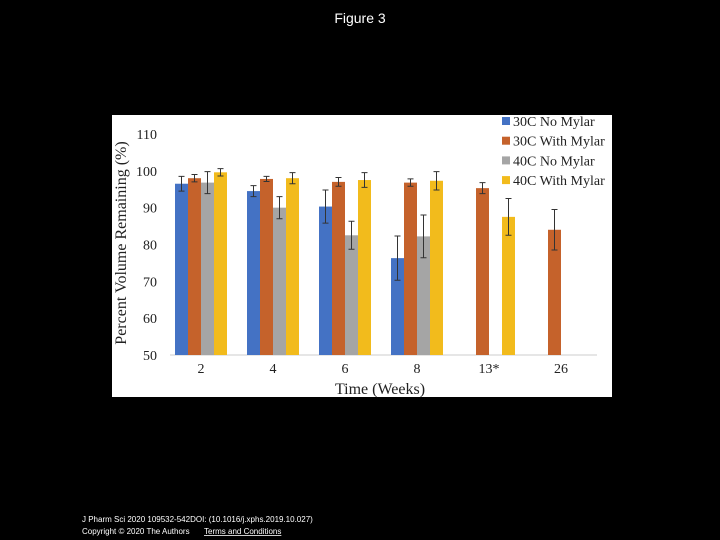  Describe the element at coordinates (136, 531) in the screenshot. I see `copyright: Copyright © 2020 The Authors` at that location.